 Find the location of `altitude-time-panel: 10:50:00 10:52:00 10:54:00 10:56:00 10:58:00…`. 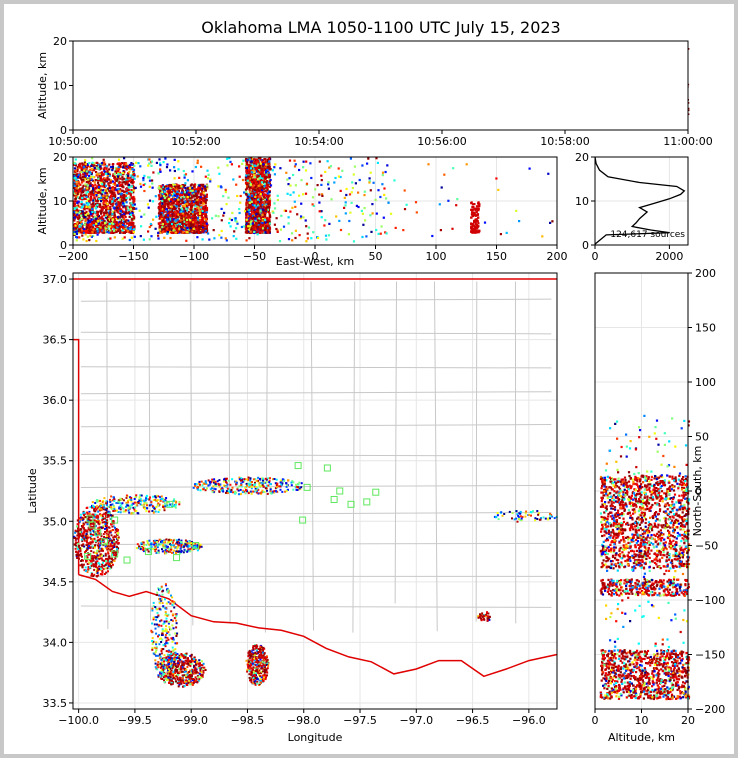

altitude-time-panel: 10:50:00 10:52:00 10:54:00 10:56:00 10:58:00… is located at coordinates (374, 91).